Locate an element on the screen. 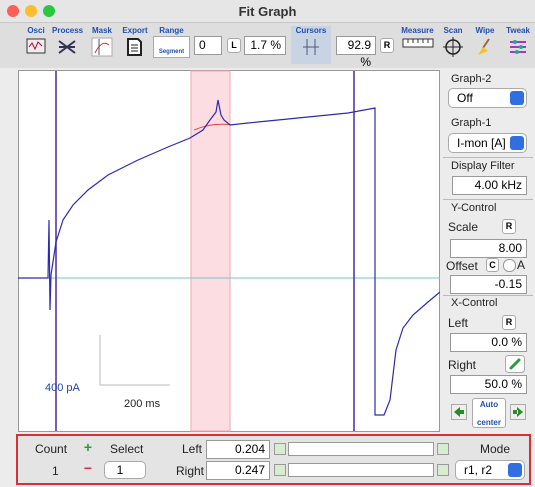  export-label: Export is located at coordinates (135, 30).